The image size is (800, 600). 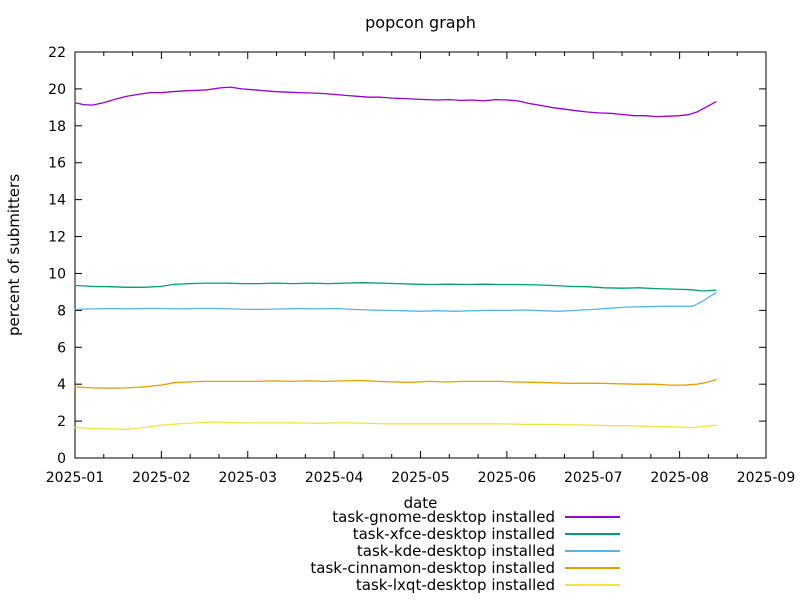 I want to click on x-axis-label: date, so click(x=420, y=503).